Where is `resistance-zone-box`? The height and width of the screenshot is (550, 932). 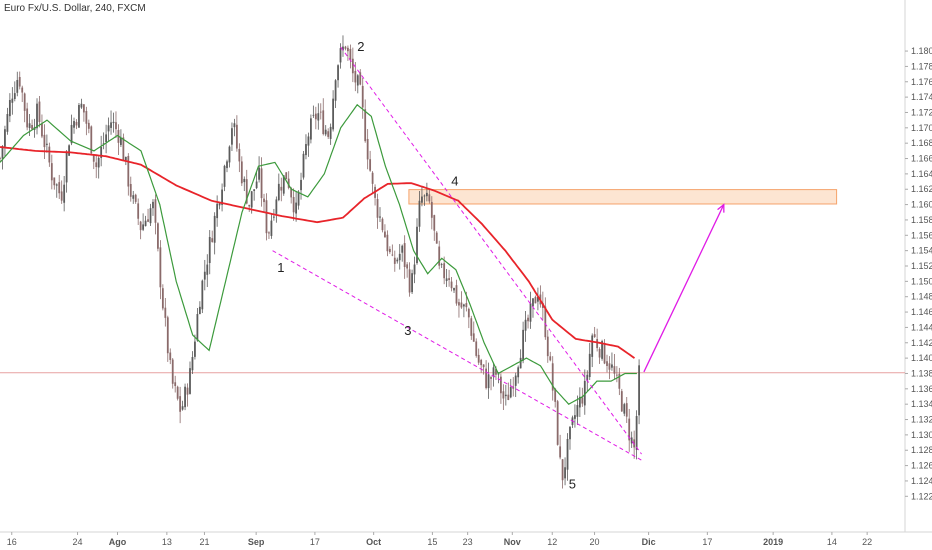 resistance-zone-box is located at coordinates (623, 197).